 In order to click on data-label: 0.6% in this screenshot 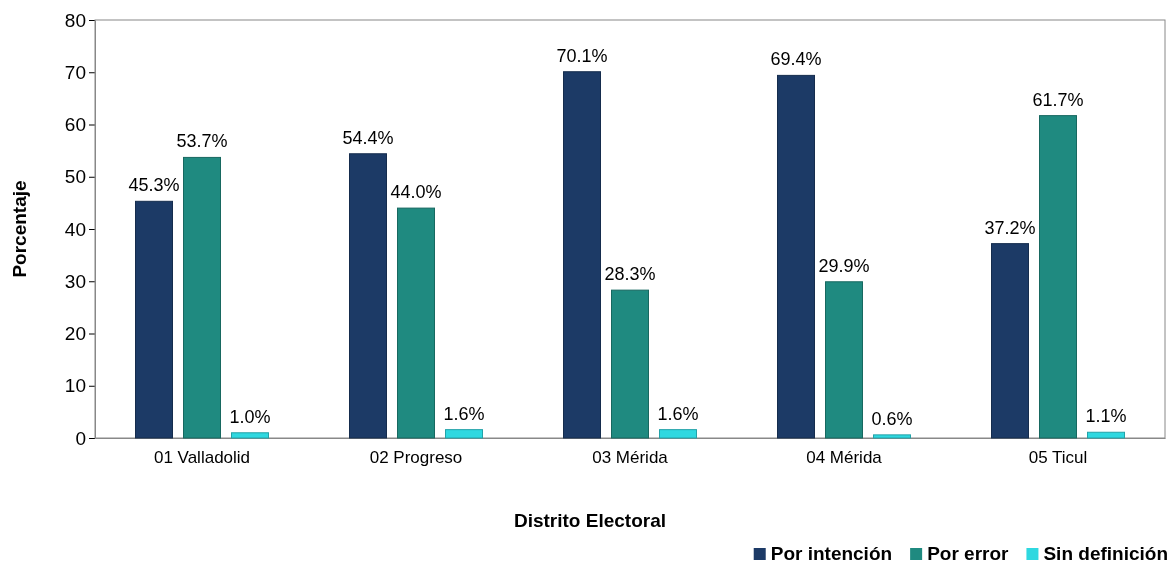, I will do `click(892, 418)`.